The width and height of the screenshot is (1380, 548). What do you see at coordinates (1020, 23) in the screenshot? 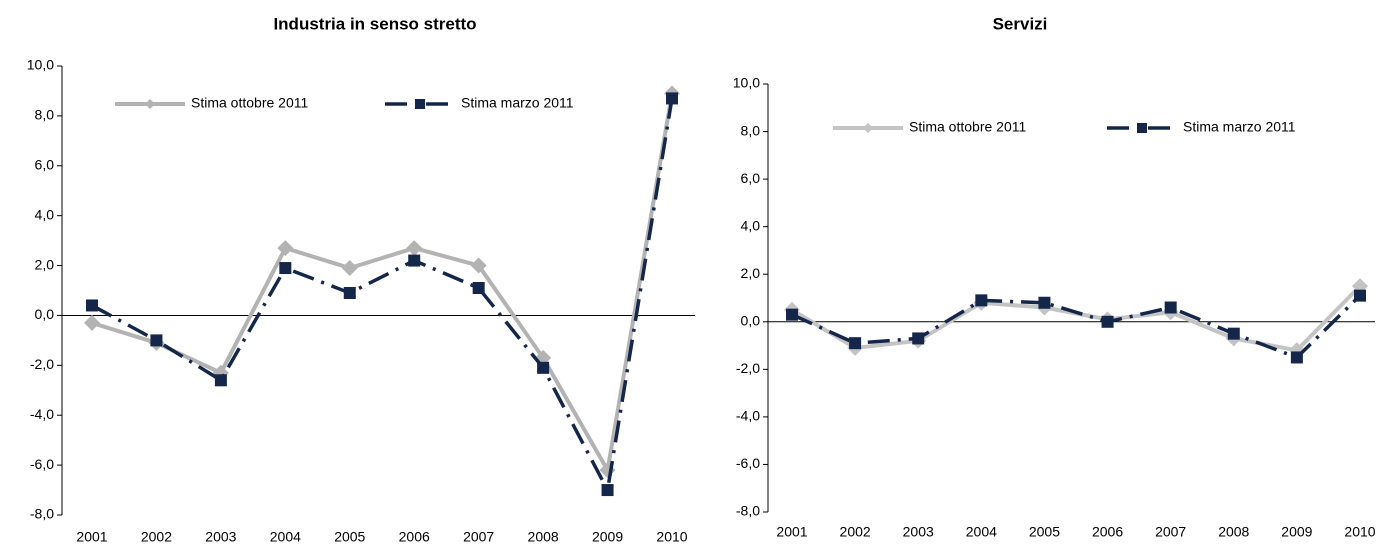
I see `chart-title: Servizi` at bounding box center [1020, 23].